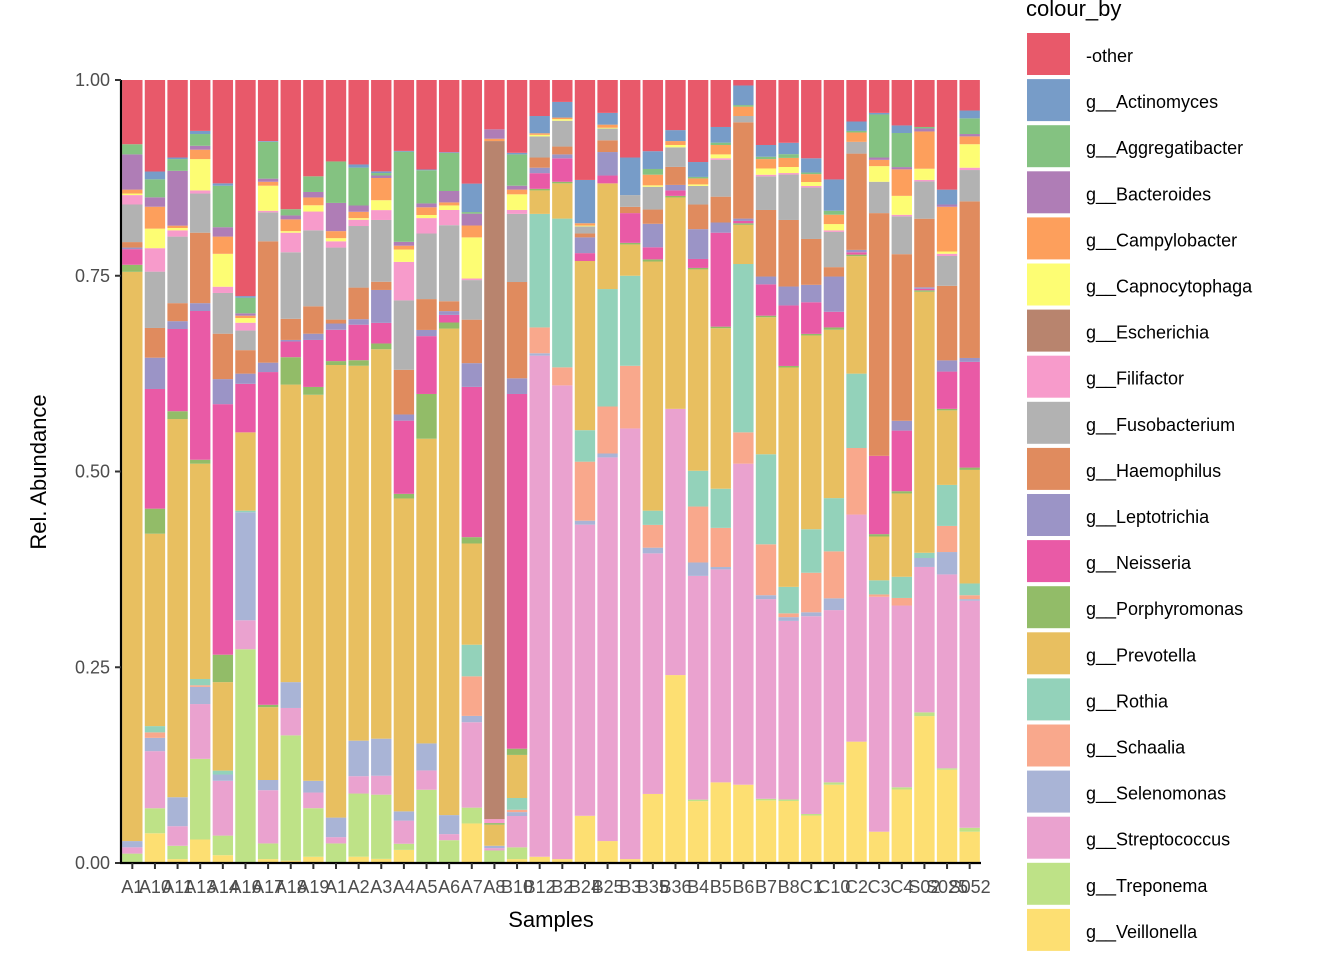 The width and height of the screenshot is (1344, 960). Describe the element at coordinates (1152, 102) in the screenshot. I see `legend-label: g__Actinomyces` at that location.